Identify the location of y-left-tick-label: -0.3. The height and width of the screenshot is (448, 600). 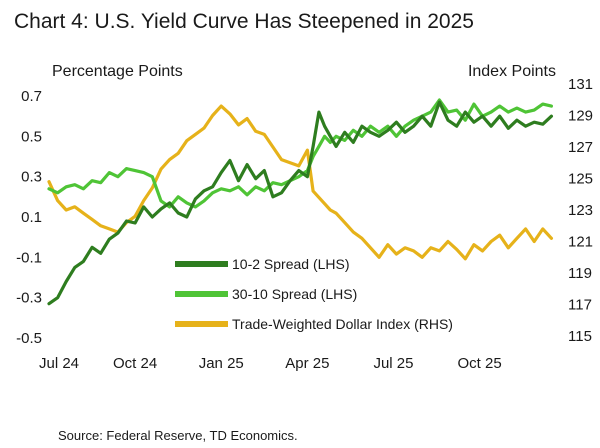
(29, 298).